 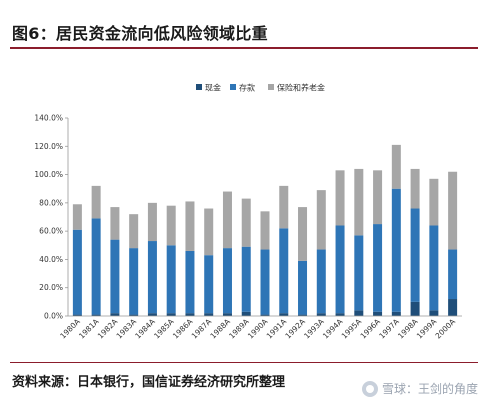 I want to click on y-tick-label: 100.0%, so click(x=48, y=174).